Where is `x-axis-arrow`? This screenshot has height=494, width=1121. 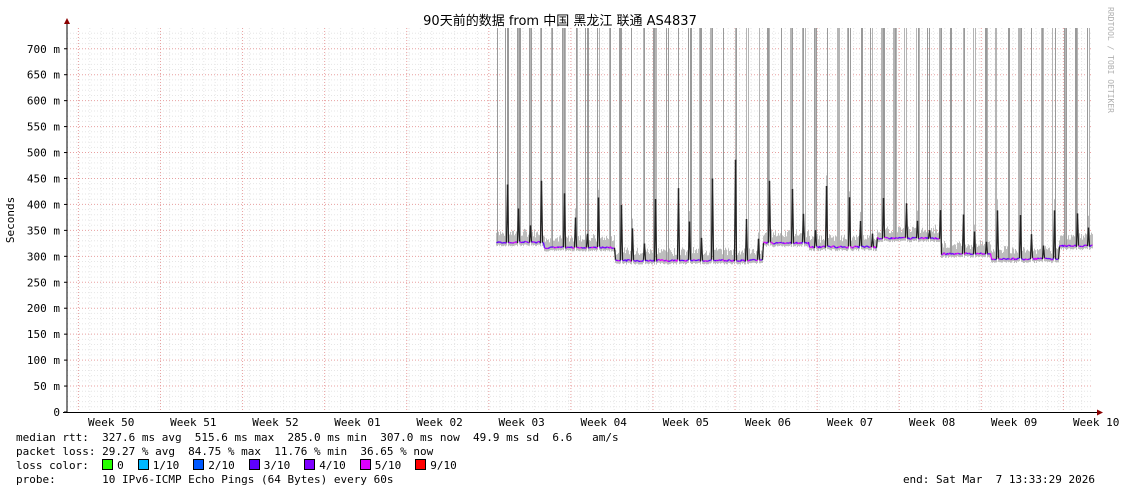
x-axis-arrow is located at coordinates (1100, 412).